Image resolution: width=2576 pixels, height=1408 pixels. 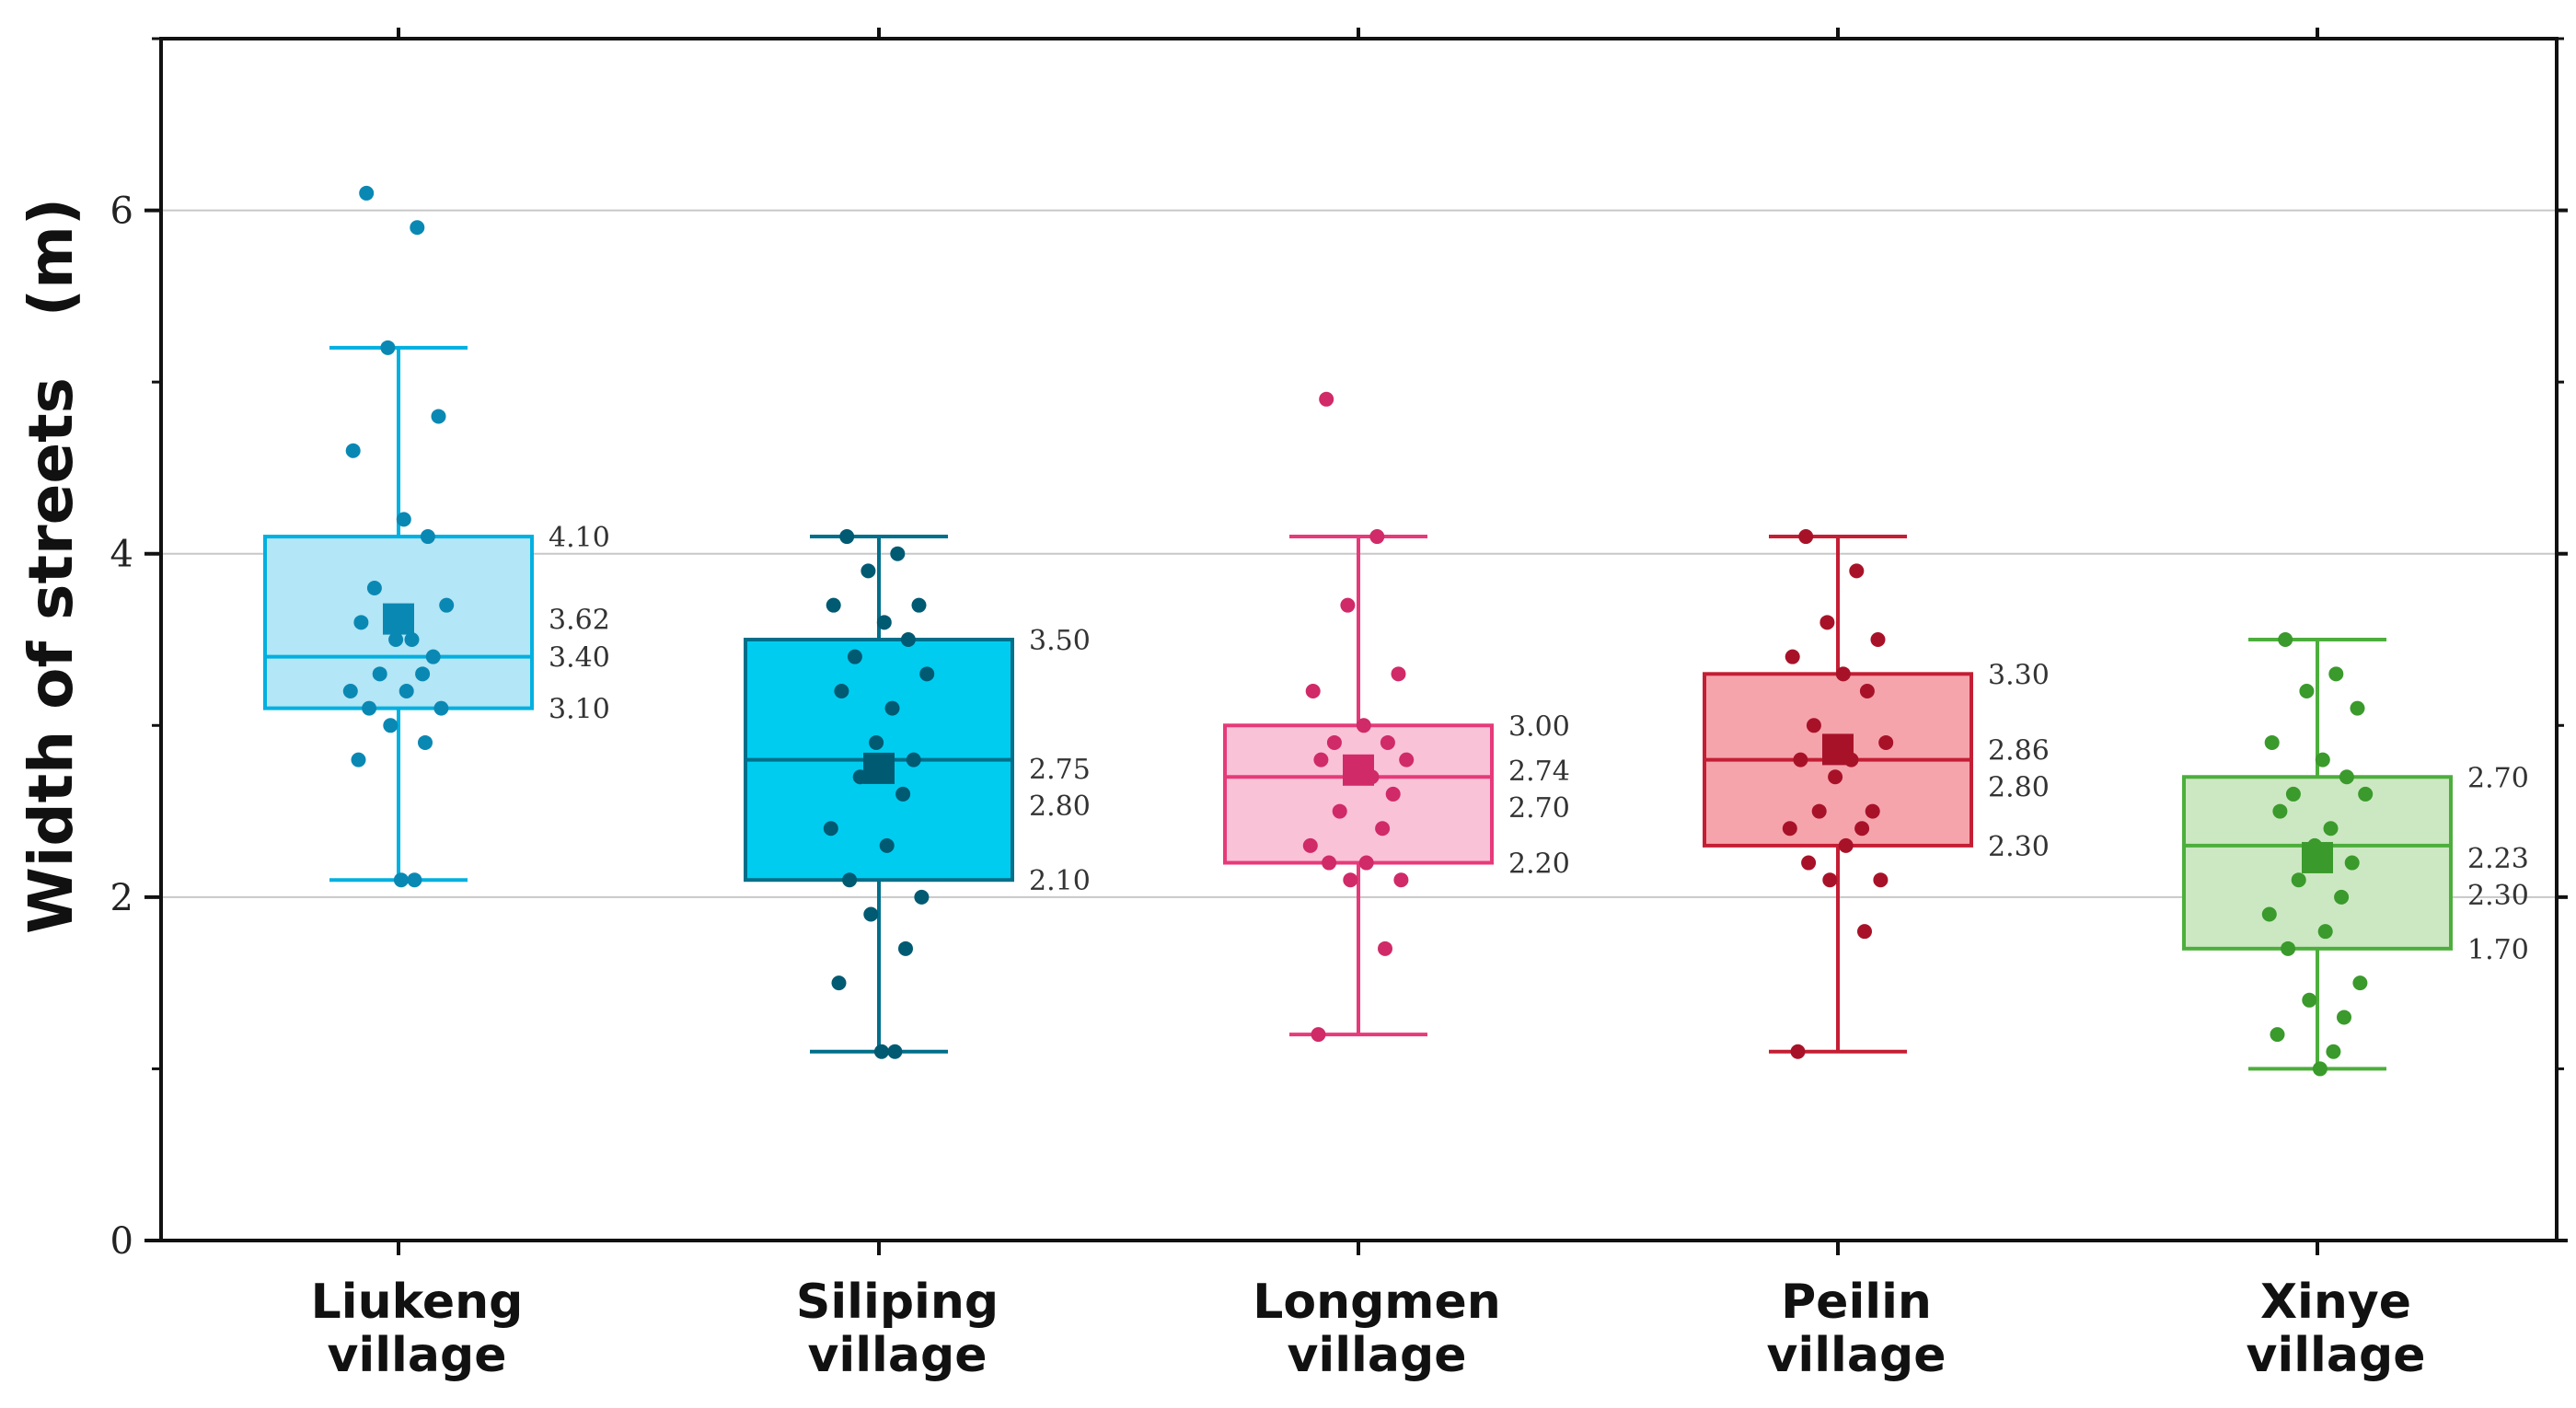 I want to click on stat-label-q3: 2.70, so click(x=2498, y=778).